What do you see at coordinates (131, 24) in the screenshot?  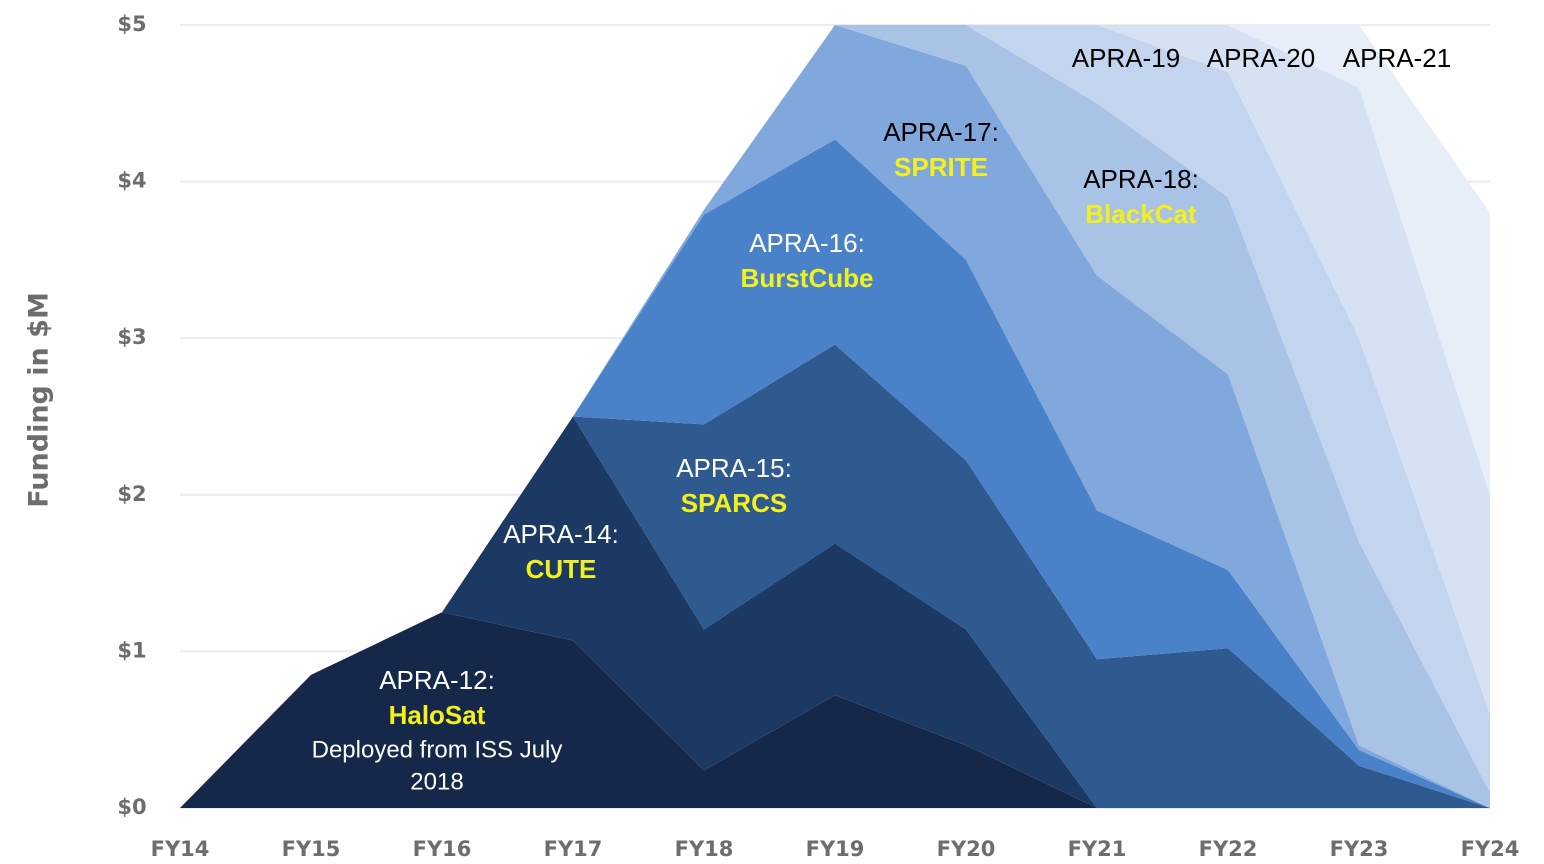 I see `y-tick-label: $5` at bounding box center [131, 24].